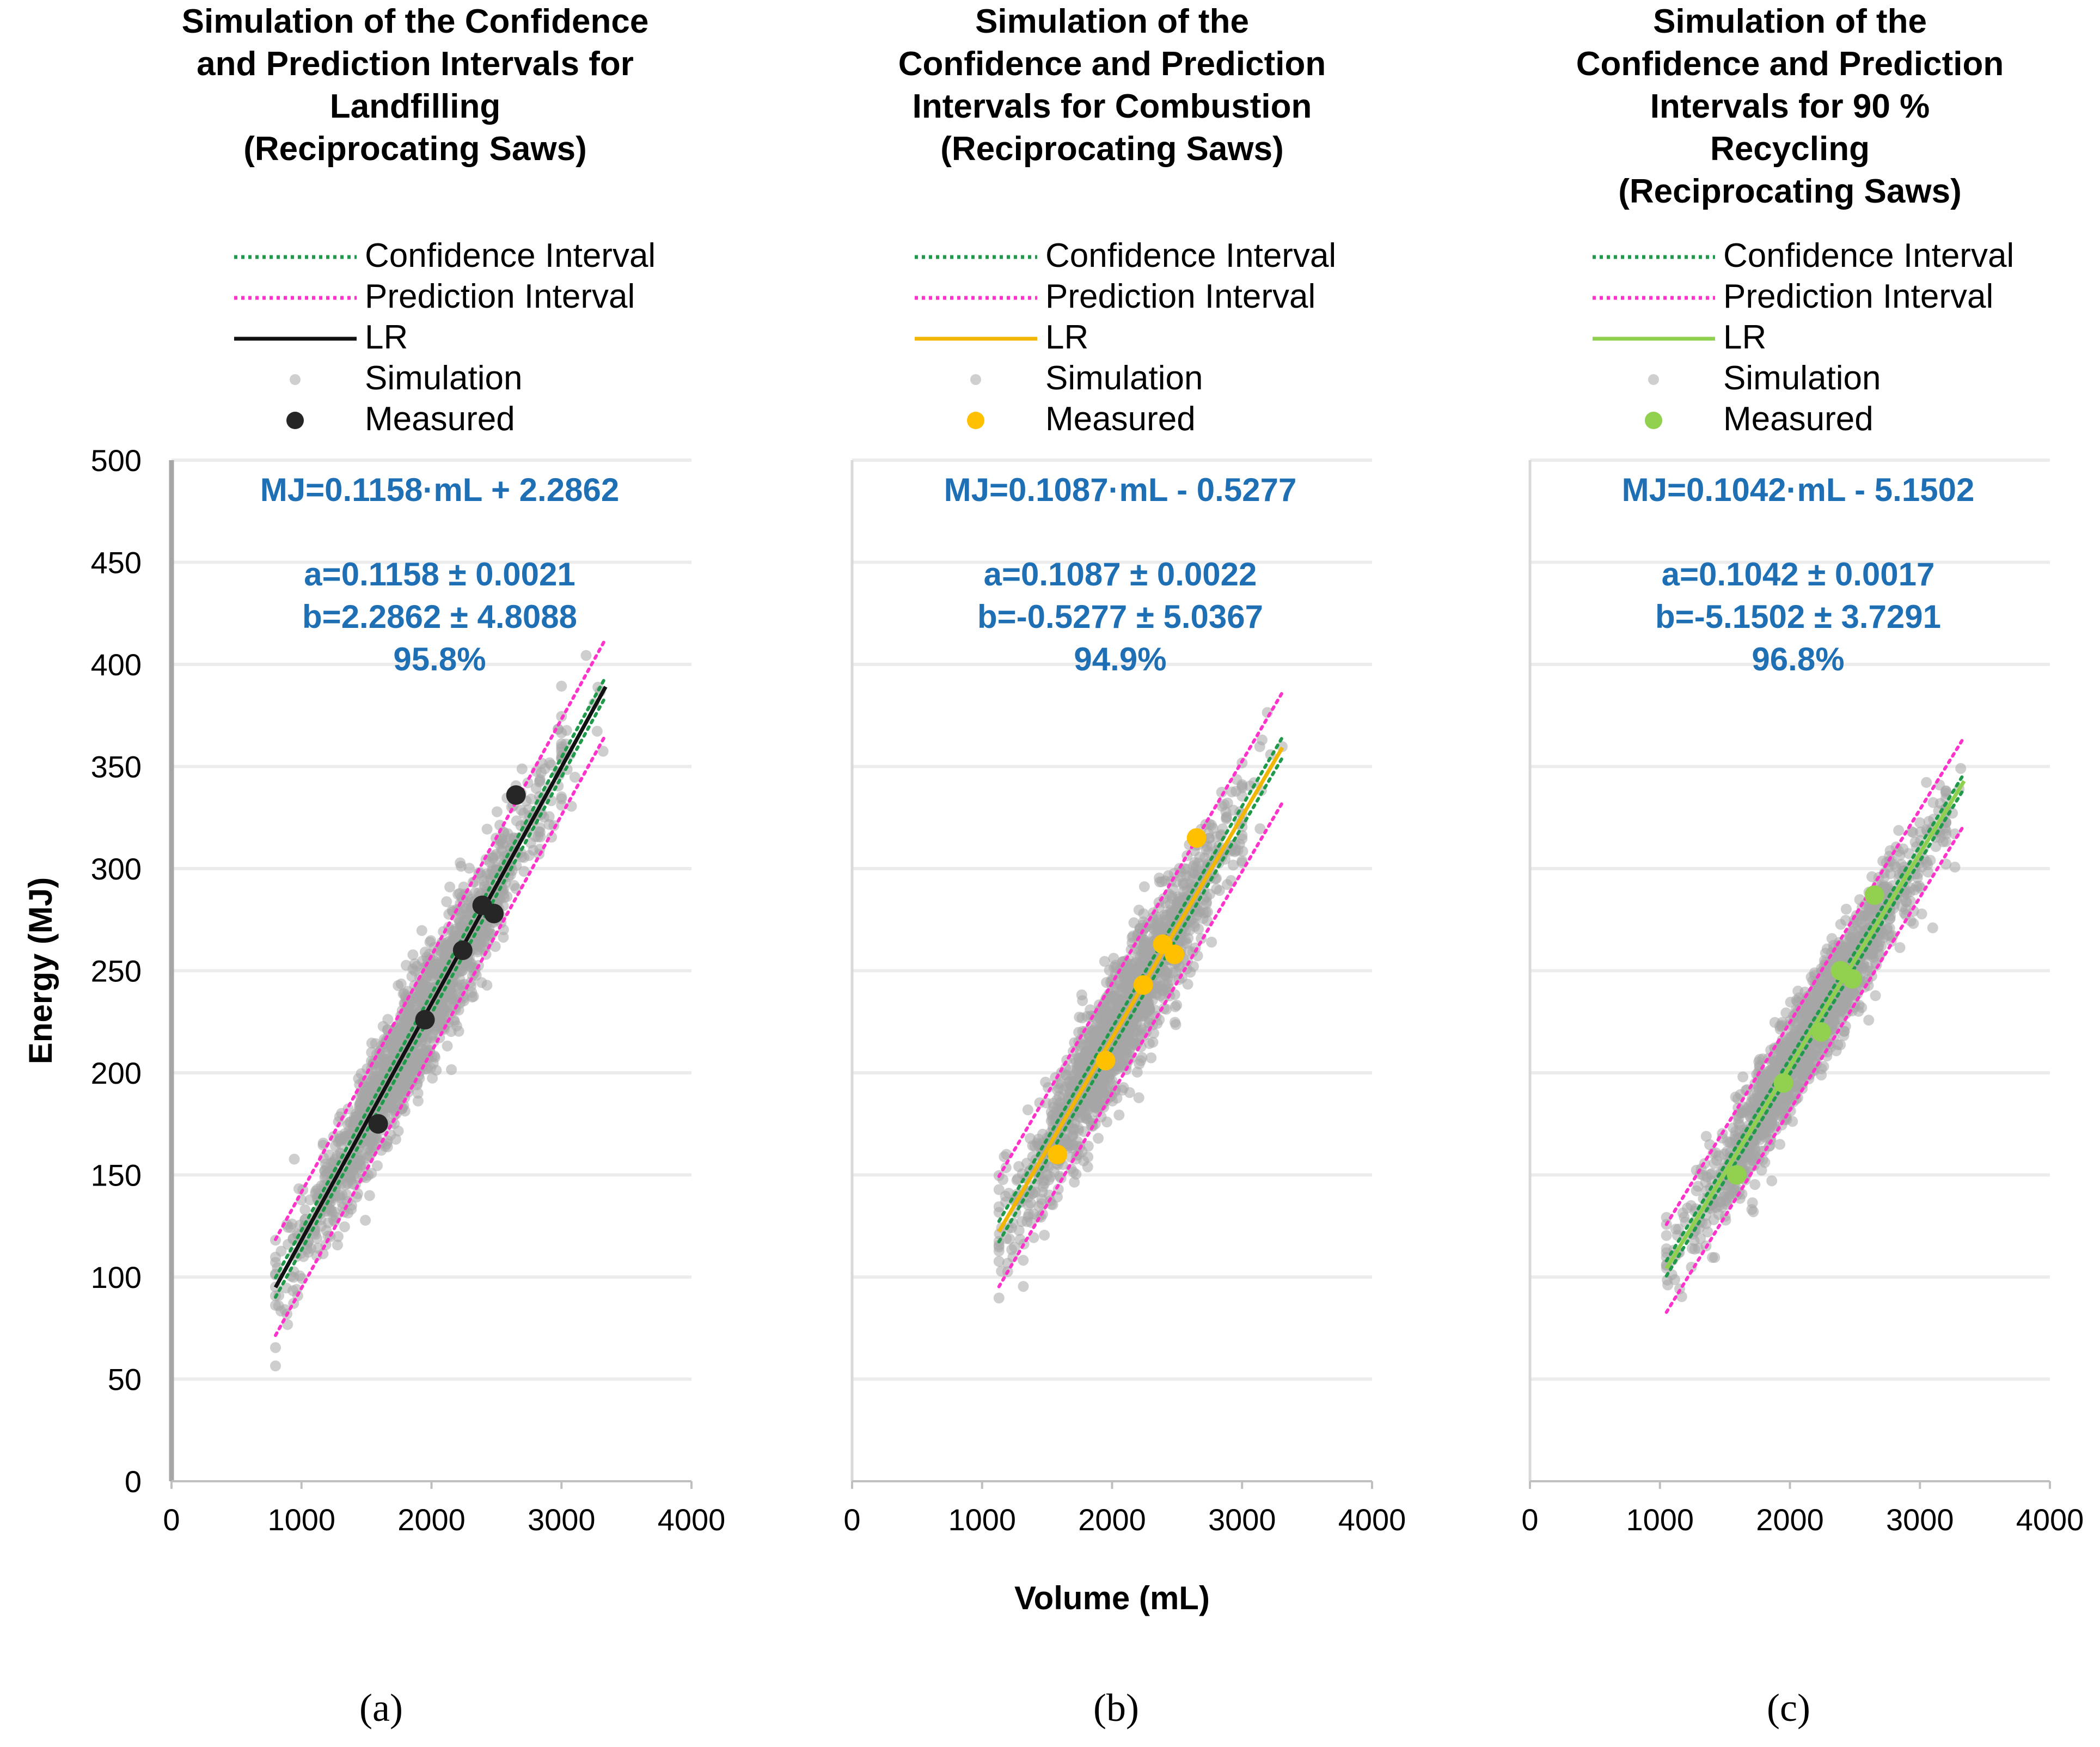 This screenshot has width=2100, height=1747. Describe the element at coordinates (415, 106) in the screenshot. I see `chart-title-line: Landfilling` at that location.